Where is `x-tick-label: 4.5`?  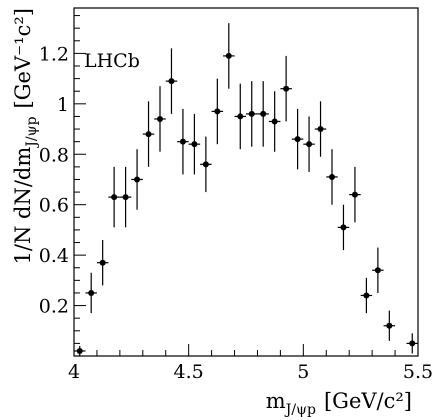 x-tick-label: 4.5 is located at coordinates (189, 372).